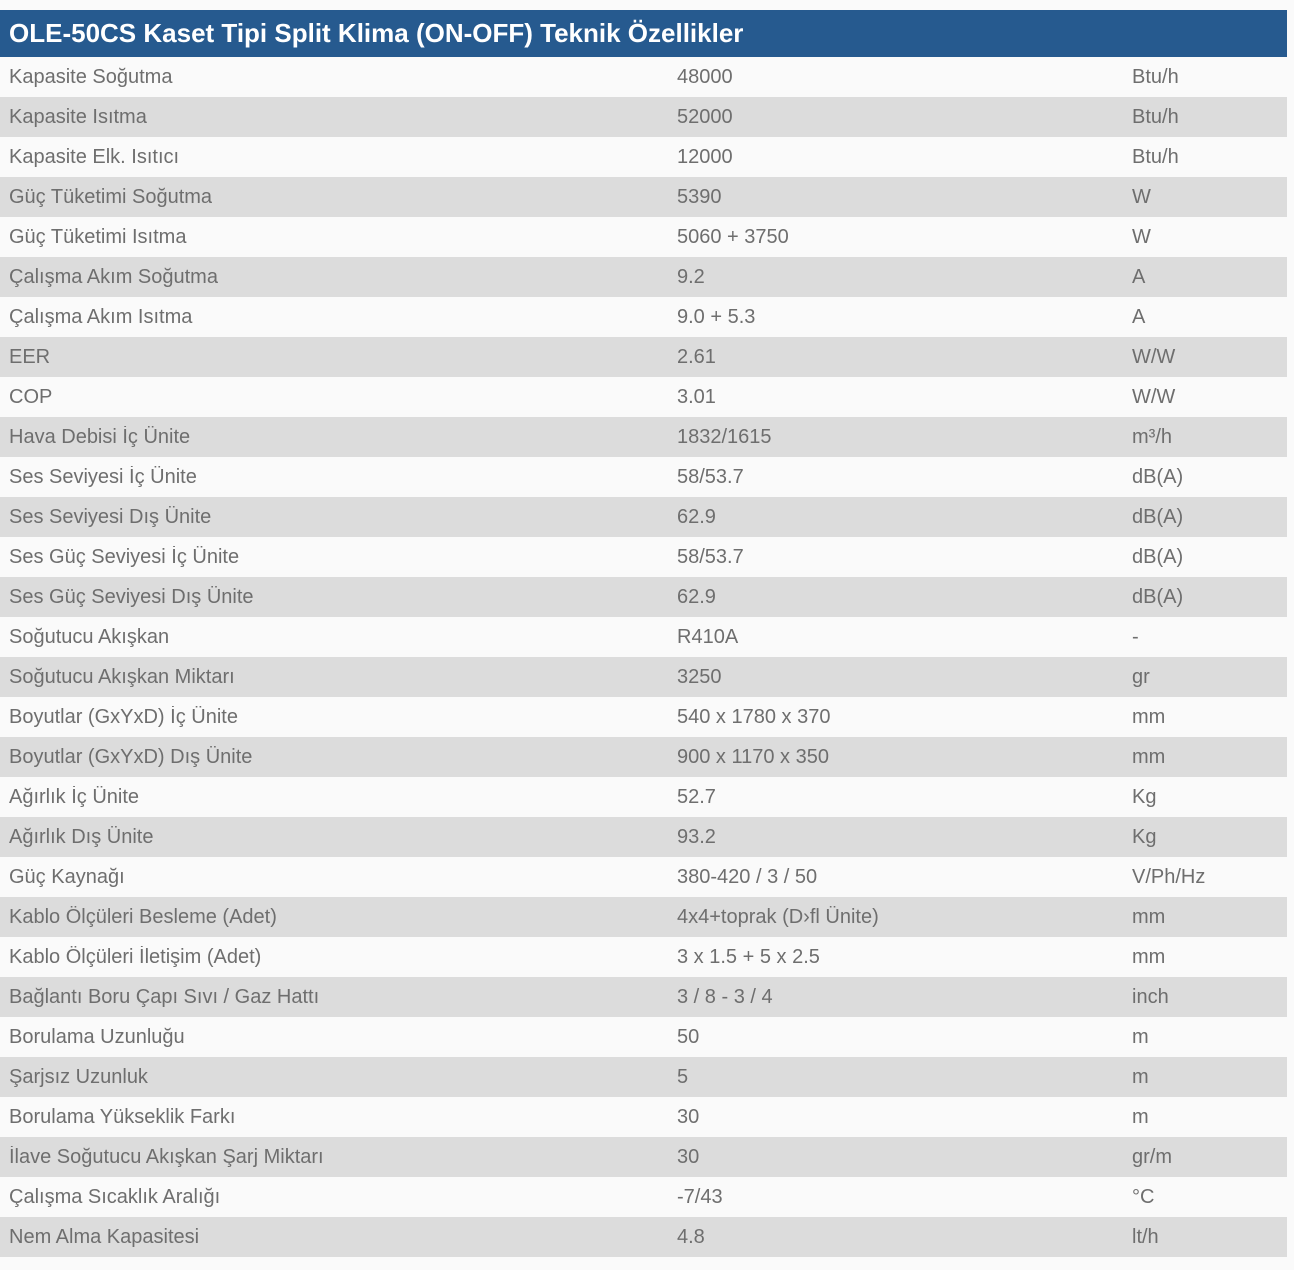 Image resolution: width=1294 pixels, height=1270 pixels. I want to click on spec-row: Ses Güç Seviyesi Dış Ünite 62.9 dB(A), so click(643, 597).